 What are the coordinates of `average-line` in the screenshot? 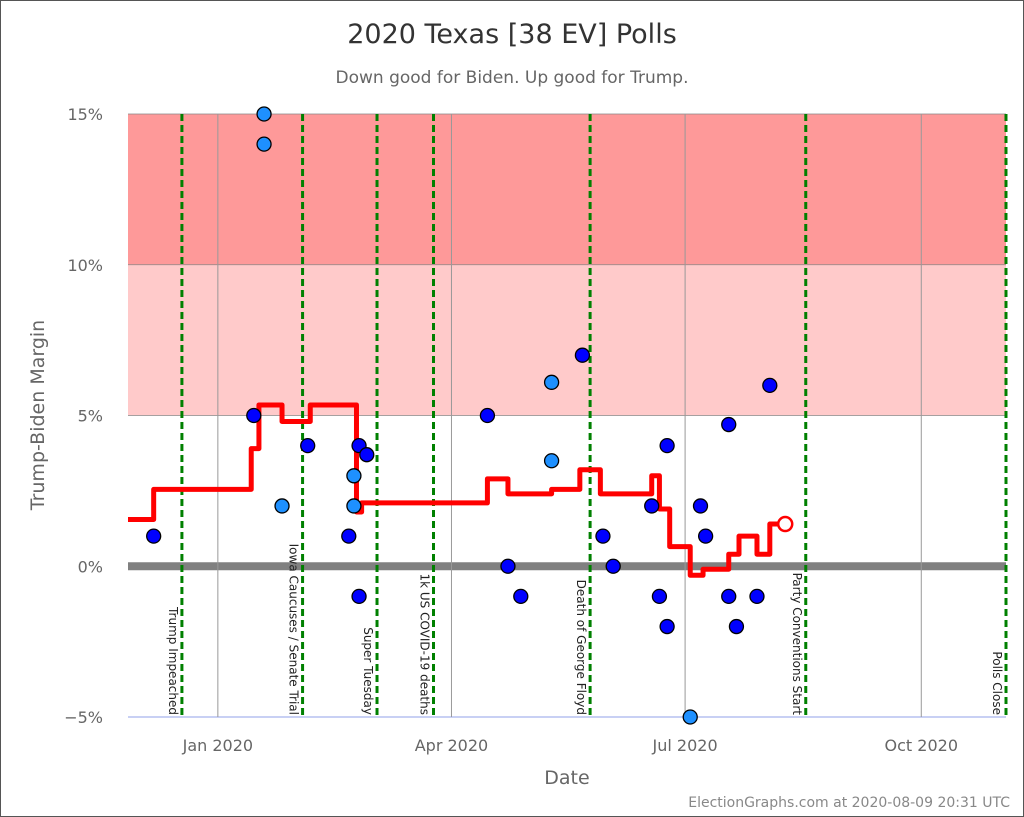 It's located at (457, 490).